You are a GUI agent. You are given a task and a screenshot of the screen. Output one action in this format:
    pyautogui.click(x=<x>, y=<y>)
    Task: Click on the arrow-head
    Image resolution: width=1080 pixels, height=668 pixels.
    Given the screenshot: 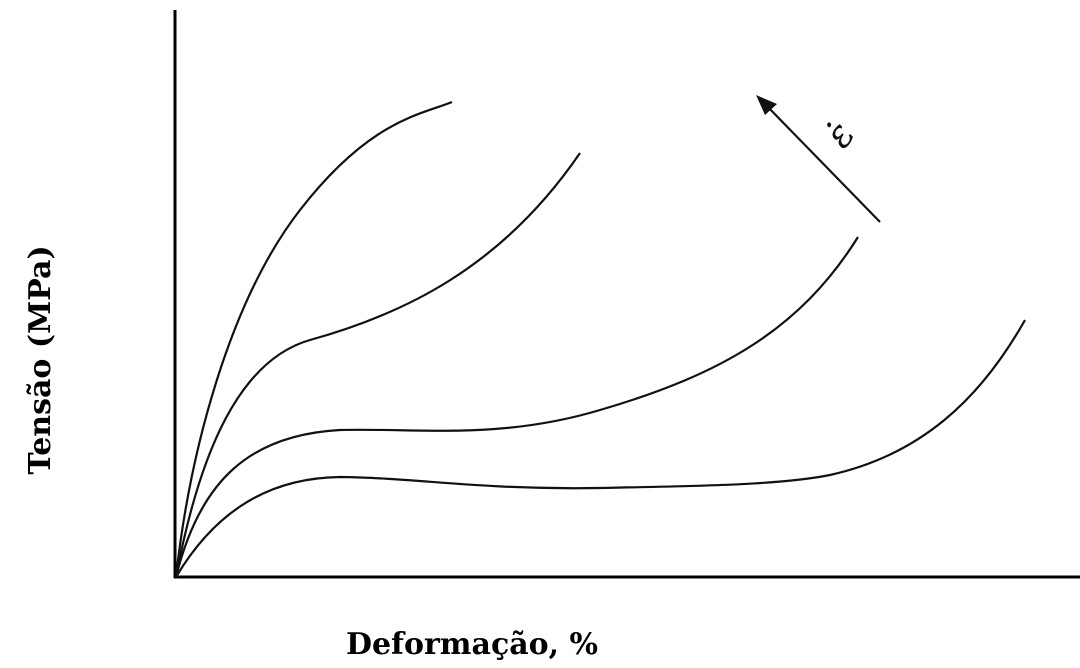 What is the action you would take?
    pyautogui.click(x=766, y=105)
    